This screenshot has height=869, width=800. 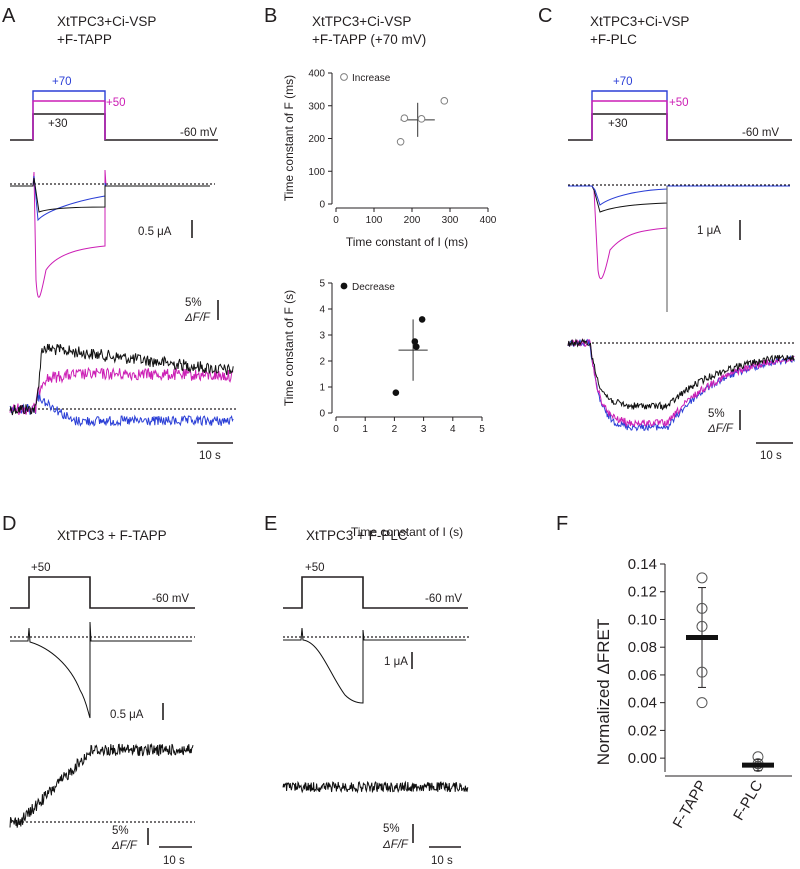 I want to click on f-y-tick-label: 0.06, so click(x=642, y=675).